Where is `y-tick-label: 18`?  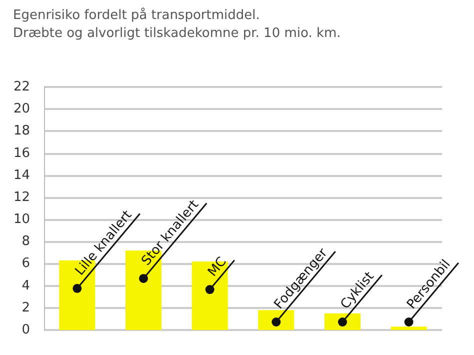 y-tick-label: 18 is located at coordinates (21, 131).